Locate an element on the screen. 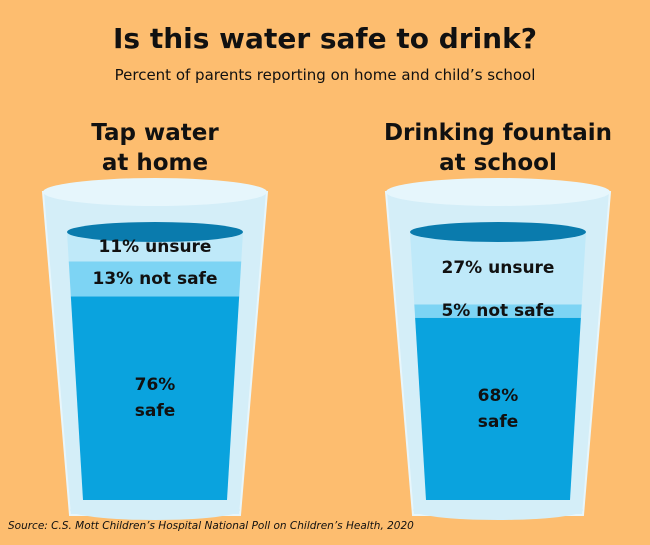  value-label: 27% unsure is located at coordinates (498, 268).